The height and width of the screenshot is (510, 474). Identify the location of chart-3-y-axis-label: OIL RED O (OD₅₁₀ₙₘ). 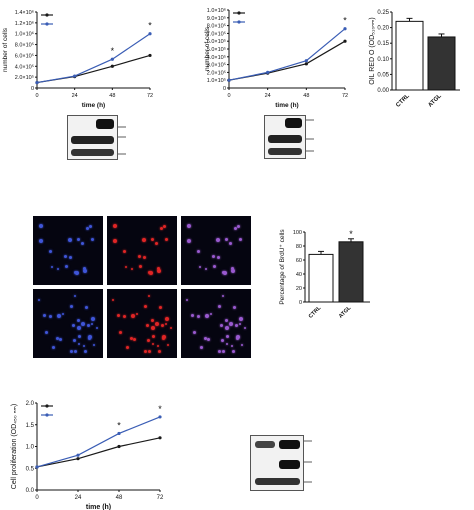
(372, 50).